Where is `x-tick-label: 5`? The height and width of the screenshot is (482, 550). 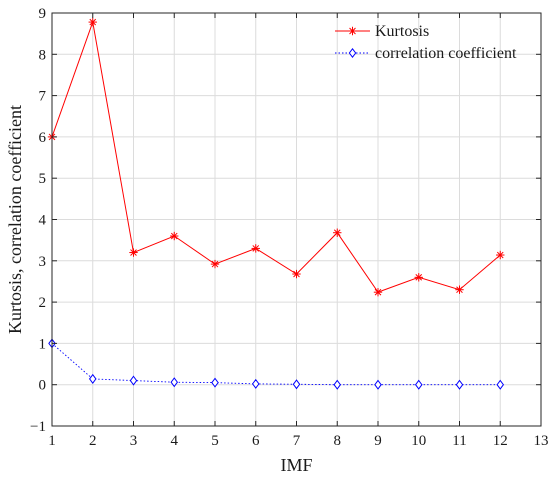
x-tick-label: 5 is located at coordinates (215, 441).